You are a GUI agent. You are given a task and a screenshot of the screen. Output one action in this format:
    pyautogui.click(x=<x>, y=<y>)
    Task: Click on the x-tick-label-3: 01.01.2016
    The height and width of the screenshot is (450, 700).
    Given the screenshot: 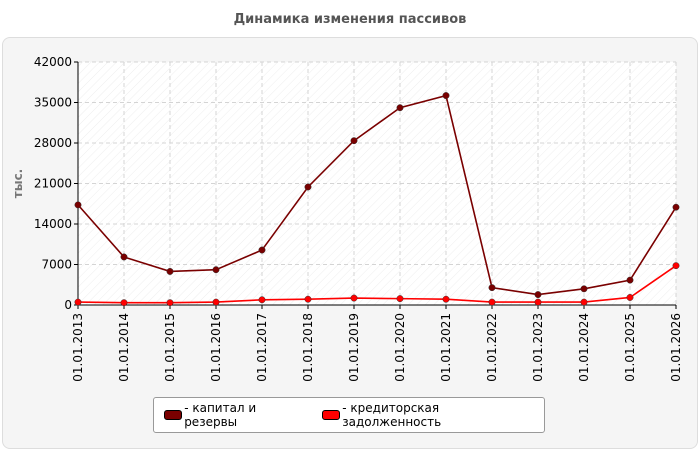 What is the action you would take?
    pyautogui.click(x=216, y=347)
    